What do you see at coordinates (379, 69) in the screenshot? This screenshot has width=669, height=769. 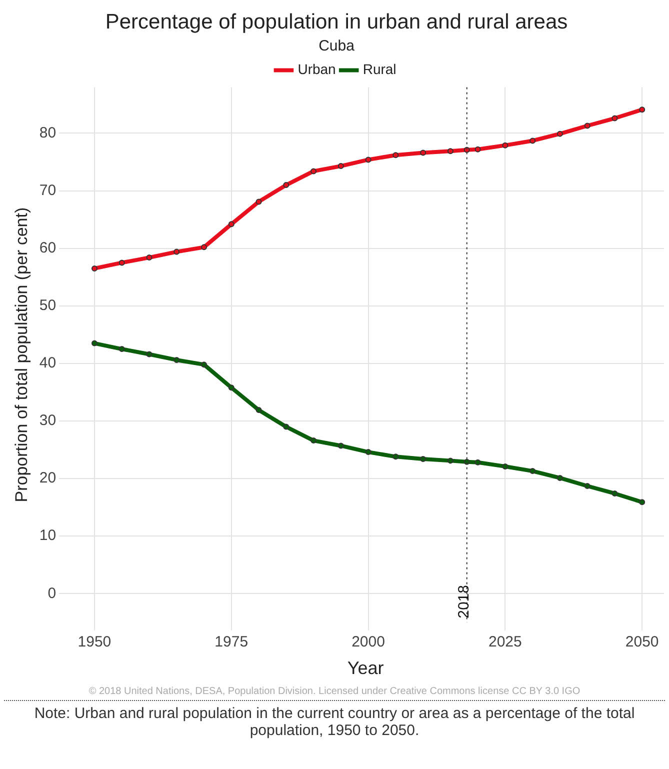 I see `legend-label: Rural` at bounding box center [379, 69].